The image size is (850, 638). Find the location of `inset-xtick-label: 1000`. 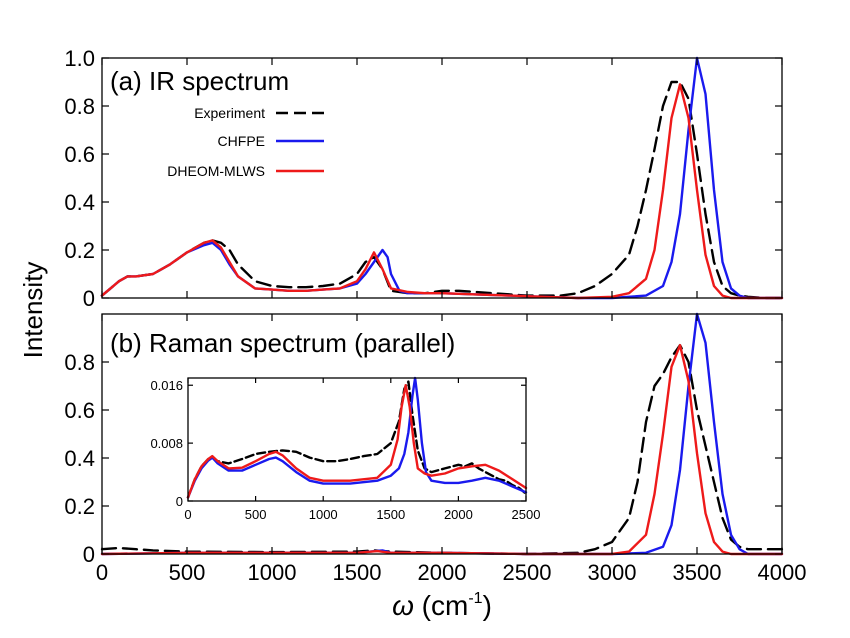

inset-xtick-label: 1000 is located at coordinates (323, 514).